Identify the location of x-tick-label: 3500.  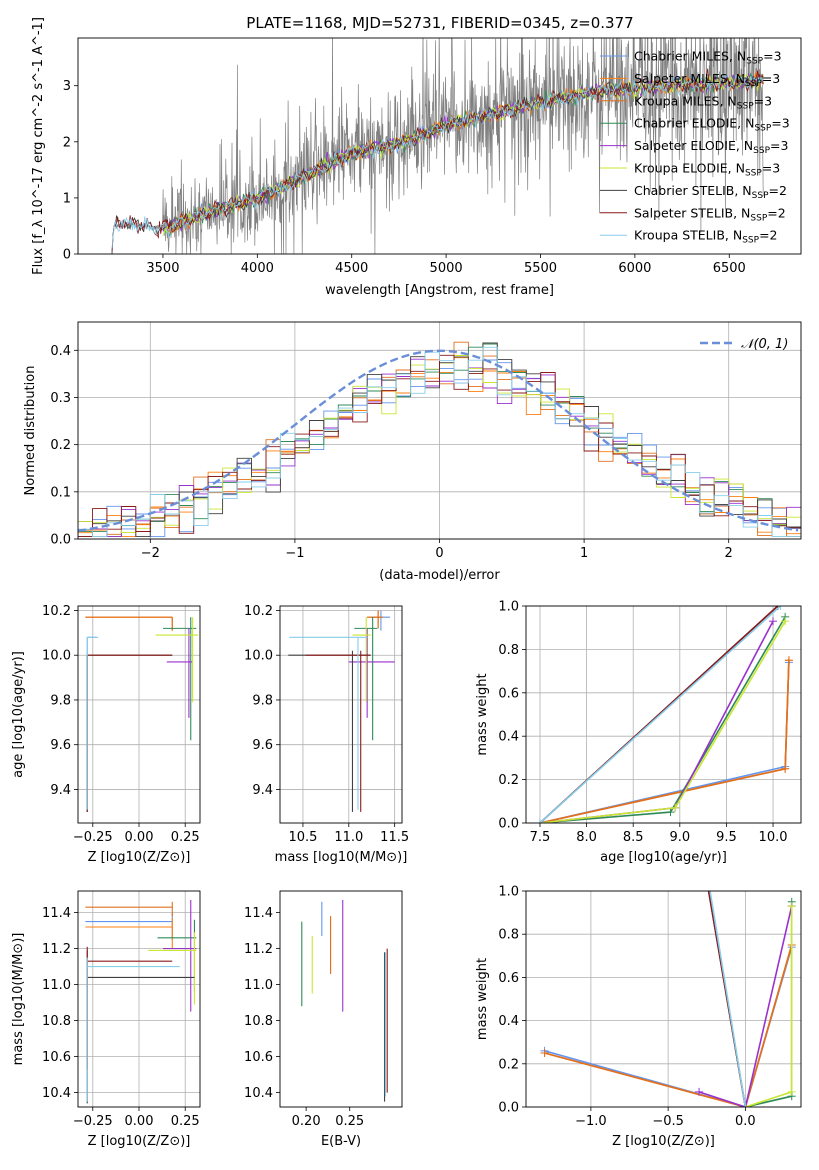
(162, 268).